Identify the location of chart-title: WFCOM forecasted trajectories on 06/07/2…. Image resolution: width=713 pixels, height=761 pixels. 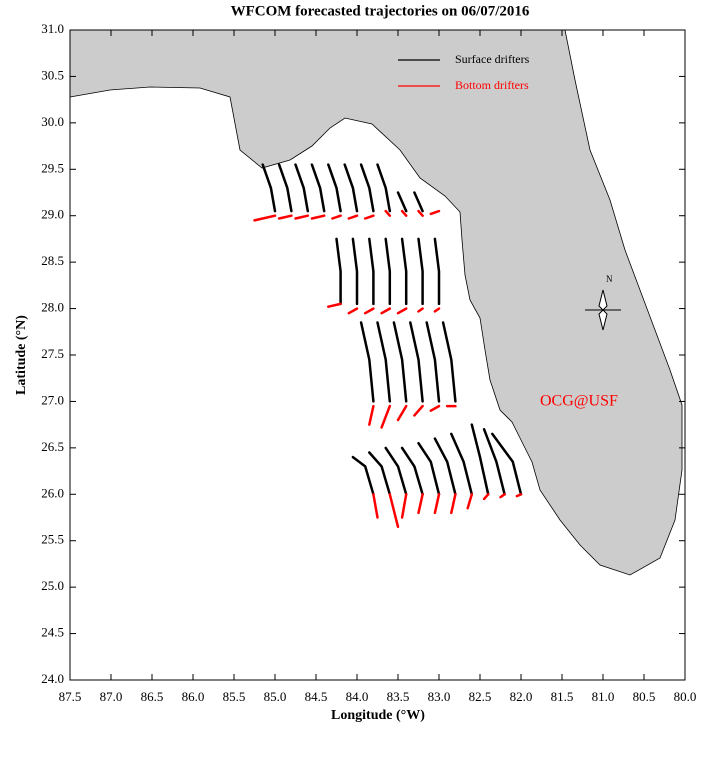
(380, 11).